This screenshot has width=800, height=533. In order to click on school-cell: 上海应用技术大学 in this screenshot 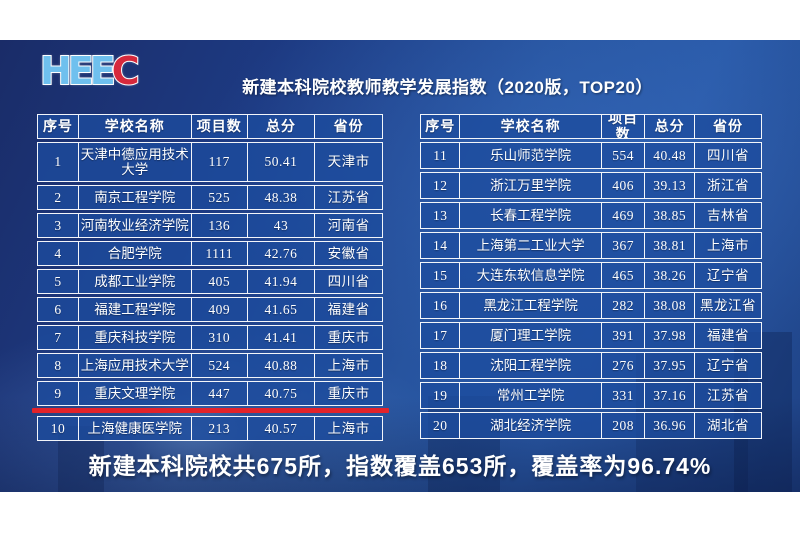, I will do `click(134, 365)`.